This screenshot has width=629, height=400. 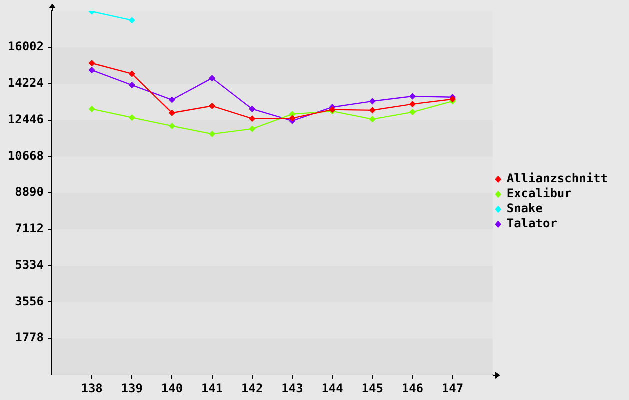 I want to click on x-tick-label: 140, so click(x=172, y=388).